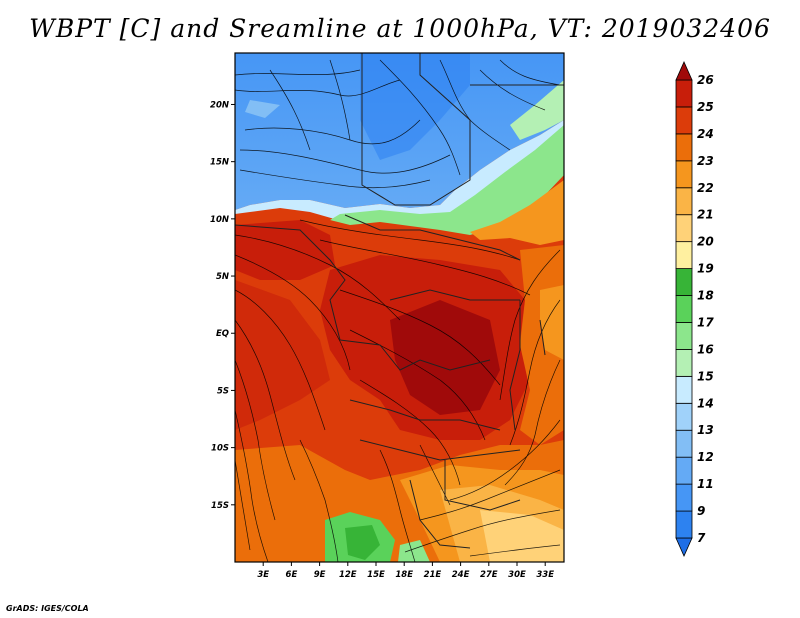 The image size is (800, 618). What do you see at coordinates (545, 575) in the screenshot?
I see `lon-tick-label: 33E` at bounding box center [545, 575].